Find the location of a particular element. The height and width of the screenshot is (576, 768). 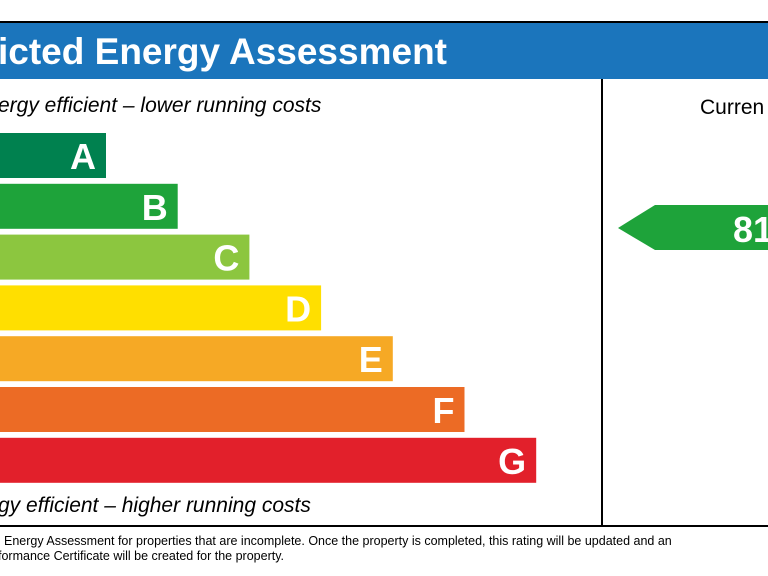

title-bar is located at coordinates (384, 51).